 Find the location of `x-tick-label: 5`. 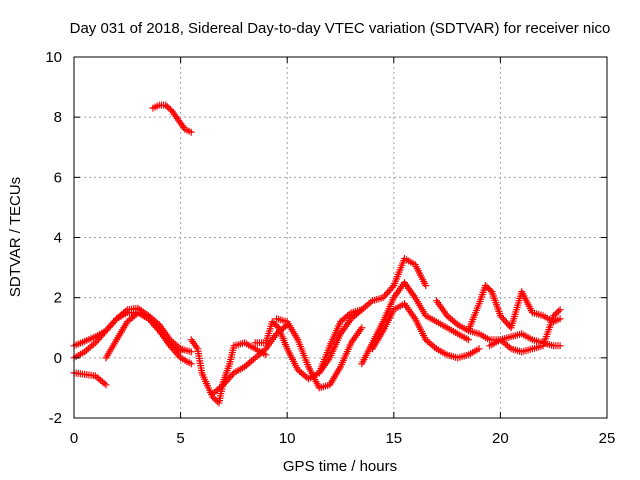

x-tick-label: 5 is located at coordinates (180, 438).